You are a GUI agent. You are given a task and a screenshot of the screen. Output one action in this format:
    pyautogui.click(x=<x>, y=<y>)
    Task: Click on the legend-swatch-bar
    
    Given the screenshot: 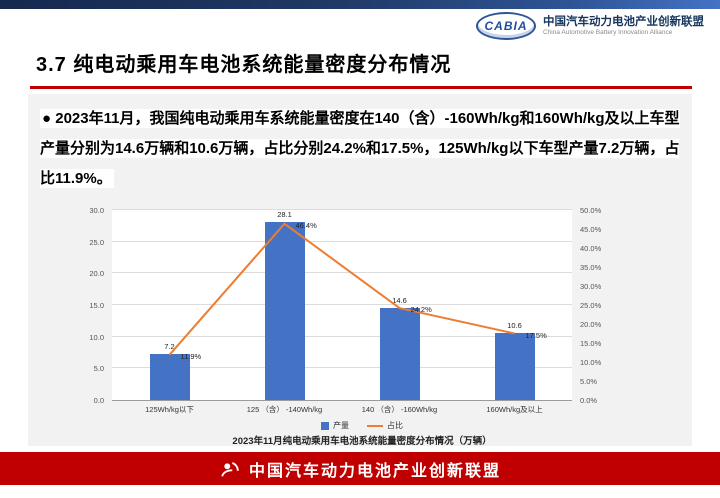 What is the action you would take?
    pyautogui.click(x=325, y=425)
    